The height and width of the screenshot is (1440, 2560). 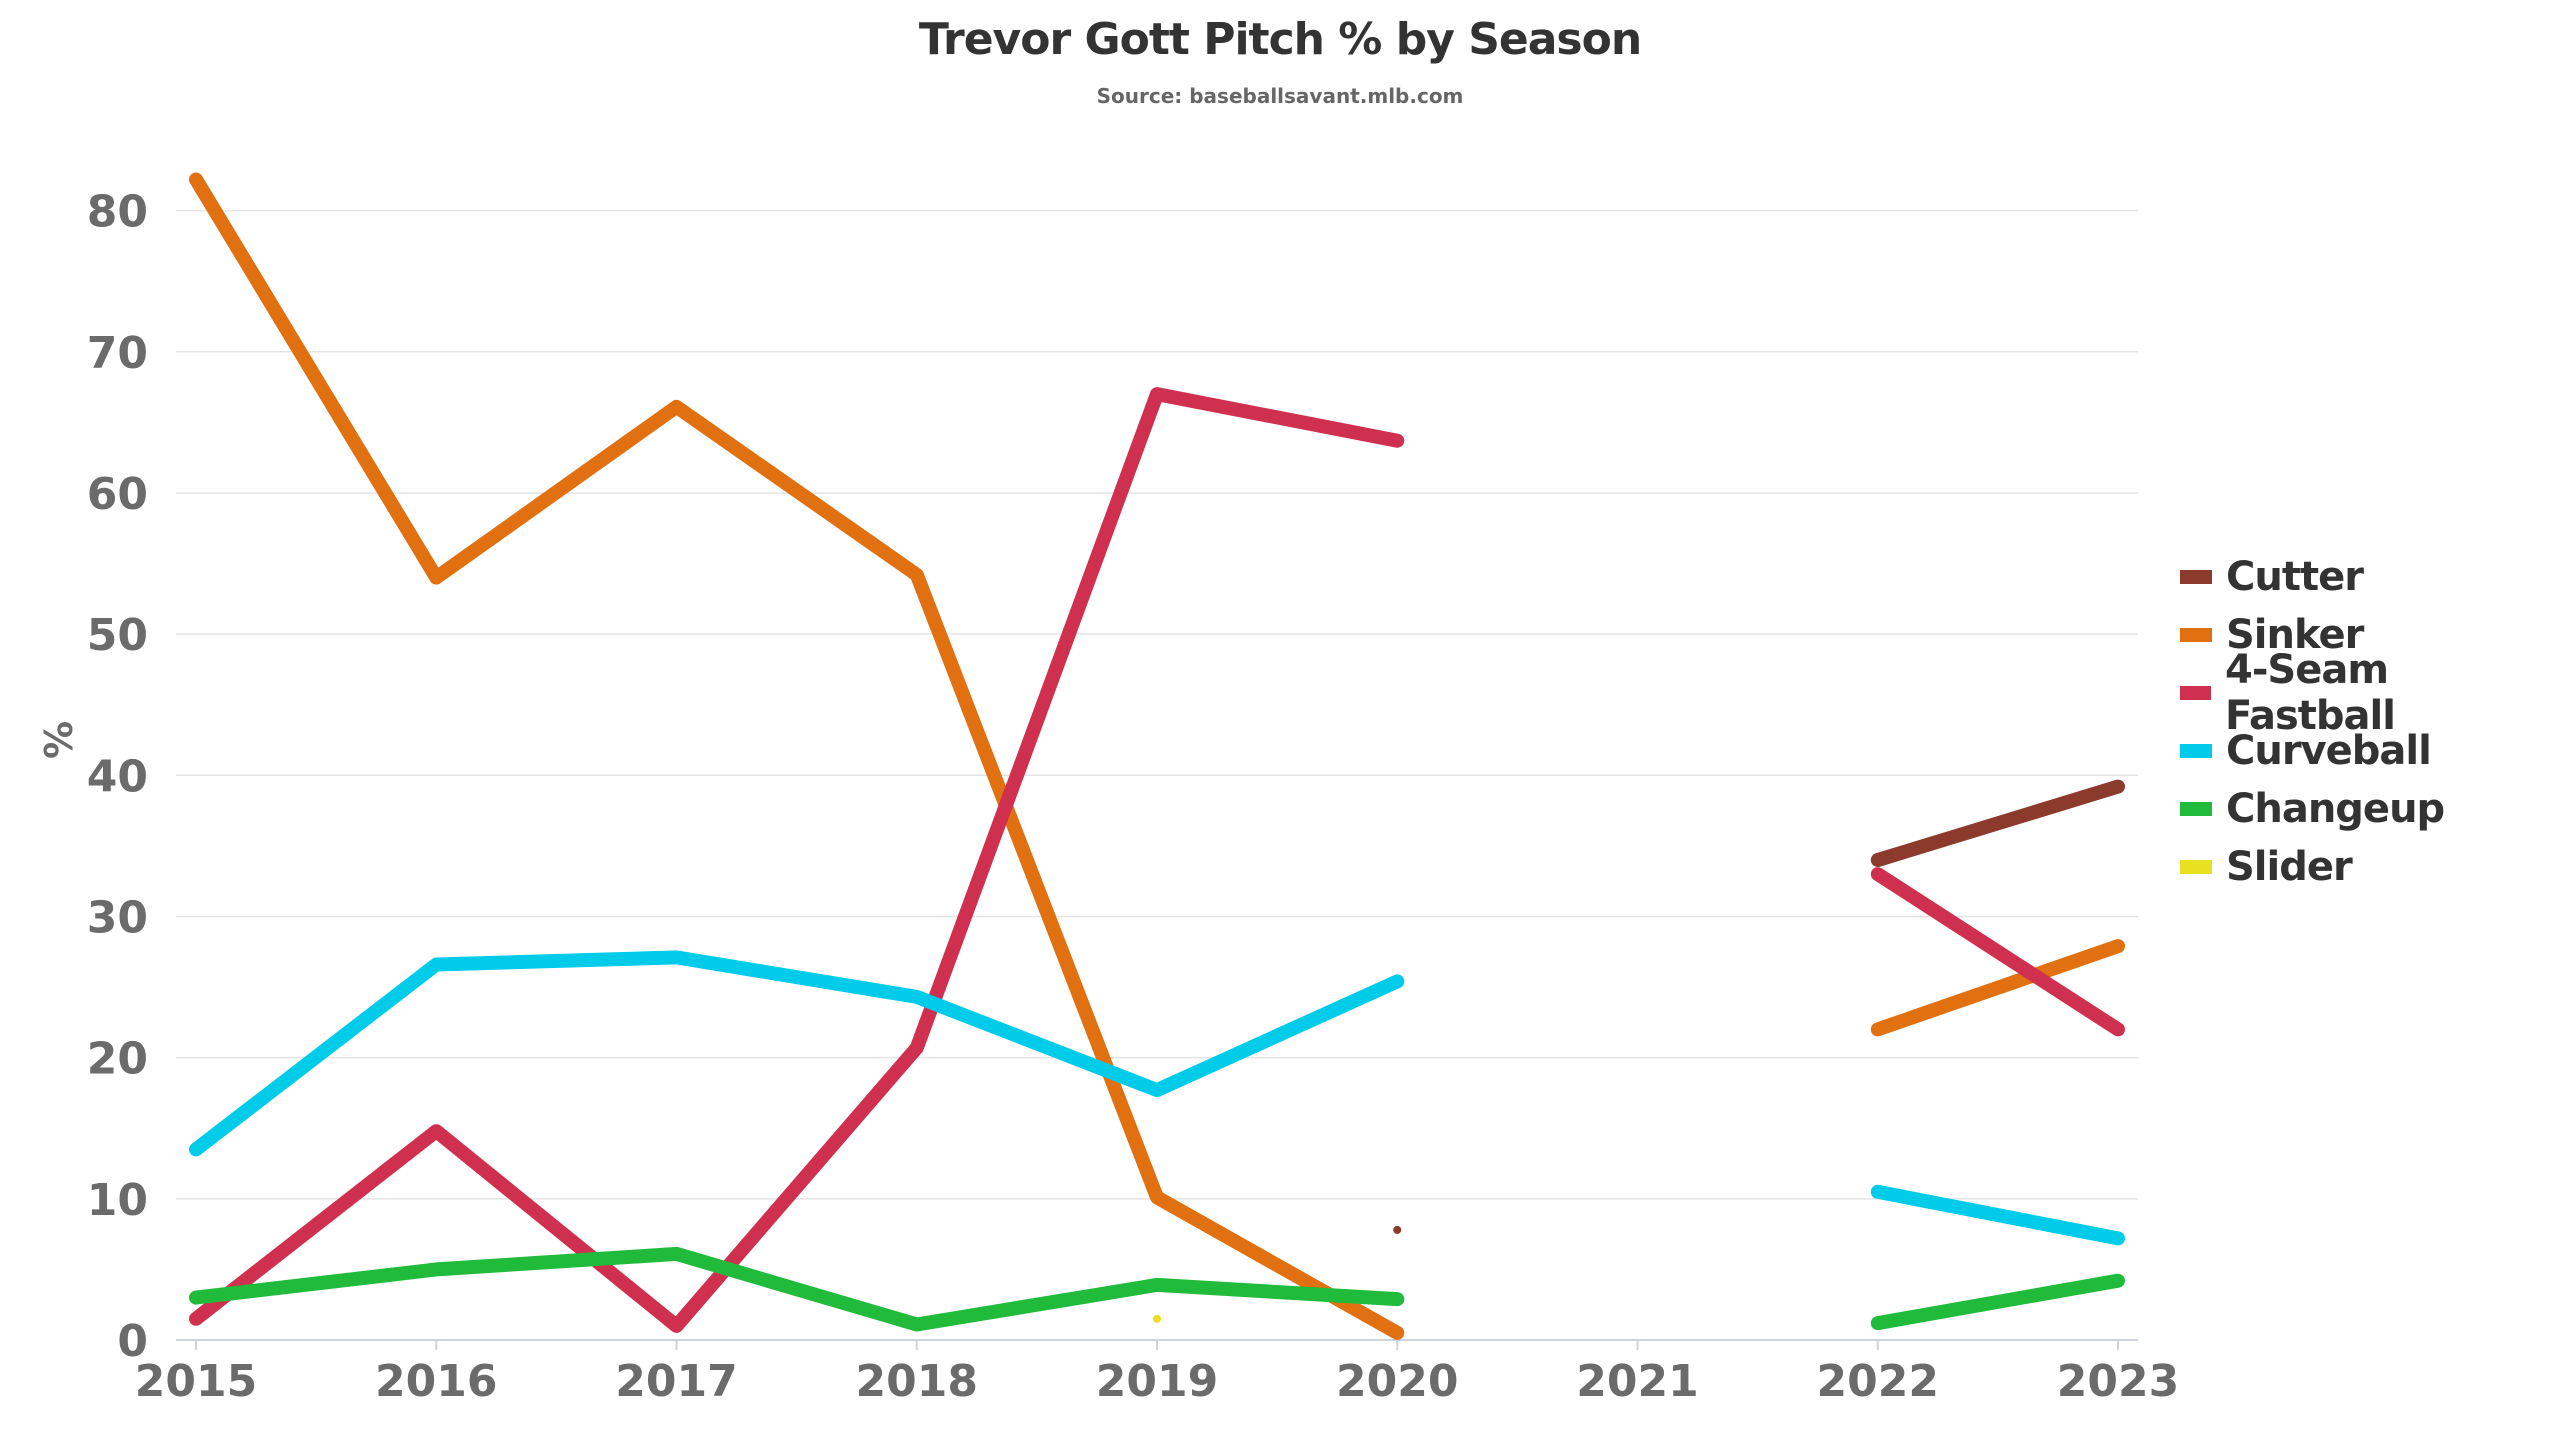 I want to click on legend-label-changeup: Changeup, so click(x=2335, y=809).